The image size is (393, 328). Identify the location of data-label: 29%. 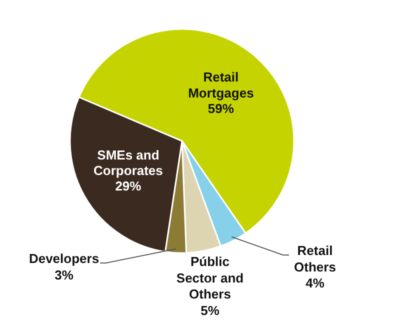
(128, 186).